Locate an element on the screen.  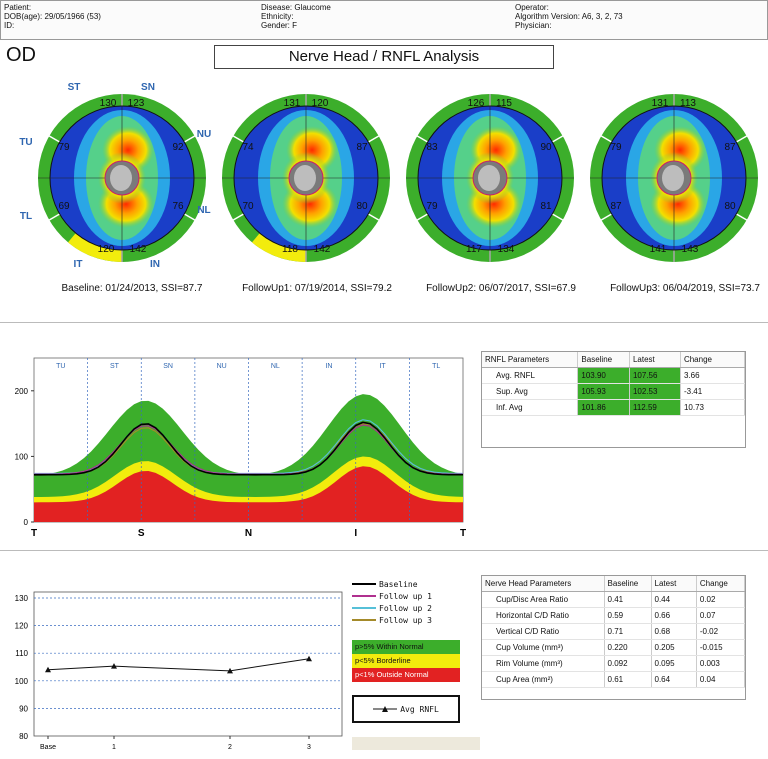
operator-label: Operator: is located at coordinates (532, 7).